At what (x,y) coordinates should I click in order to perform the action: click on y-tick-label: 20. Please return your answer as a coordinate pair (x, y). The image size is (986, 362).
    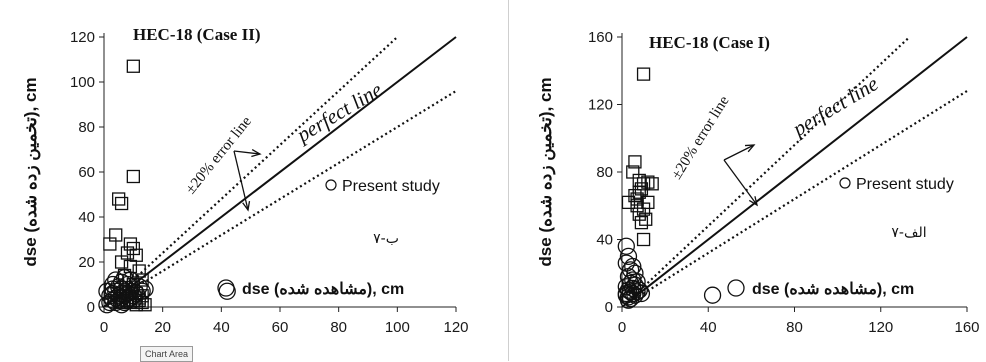
    Looking at the image, I should click on (86, 262).